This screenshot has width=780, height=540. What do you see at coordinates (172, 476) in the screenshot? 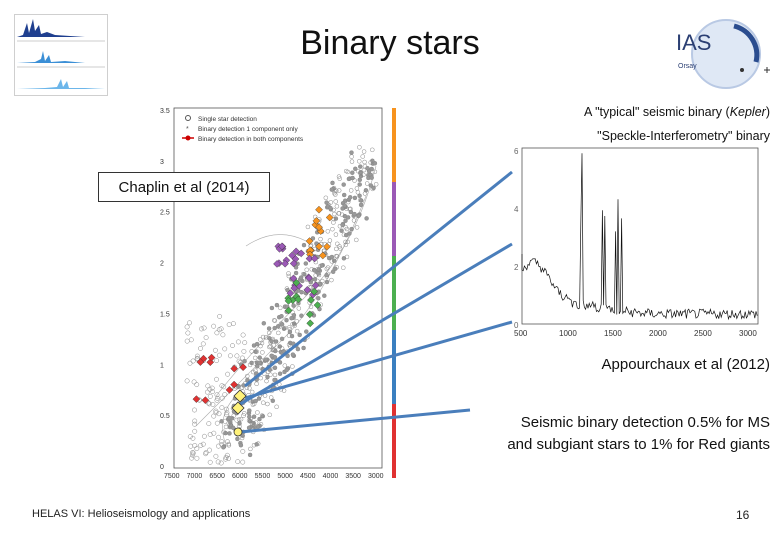
I see `hr-xtick-label: 7500` at bounding box center [172, 476].